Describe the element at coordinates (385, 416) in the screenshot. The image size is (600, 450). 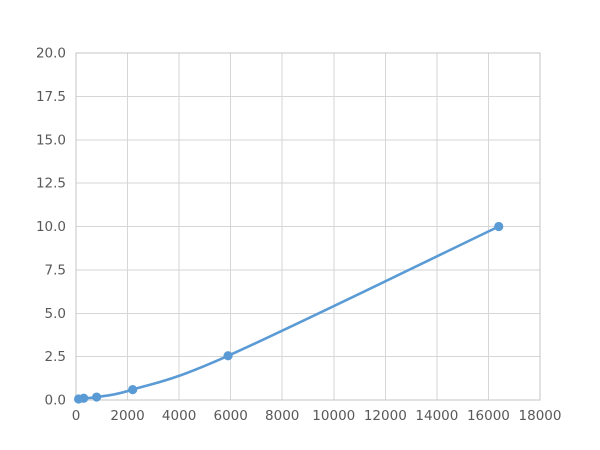
I see `x-tick-label: 12000` at that location.